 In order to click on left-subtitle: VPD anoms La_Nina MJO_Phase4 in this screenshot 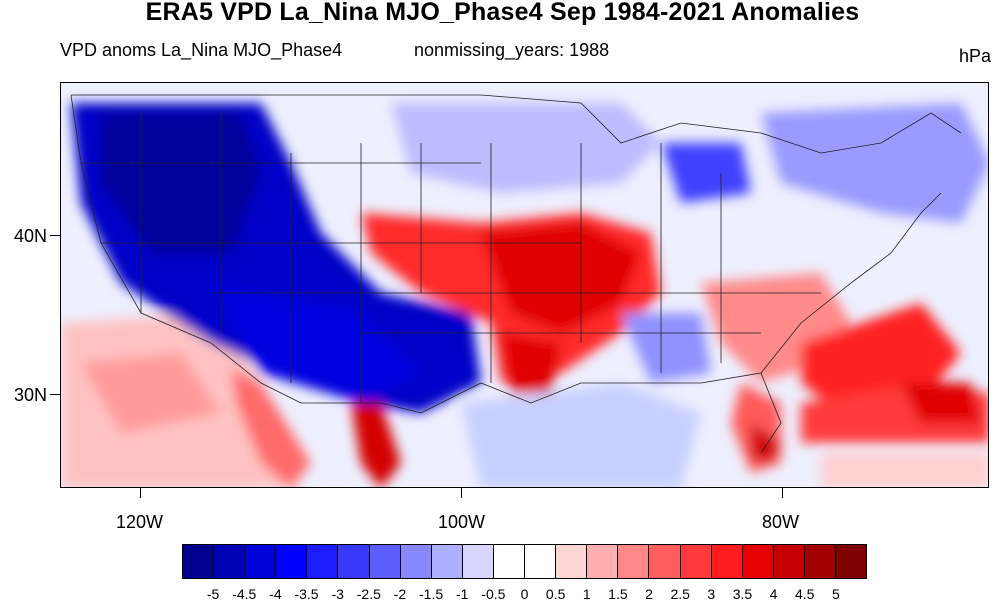, I will do `click(201, 50)`.